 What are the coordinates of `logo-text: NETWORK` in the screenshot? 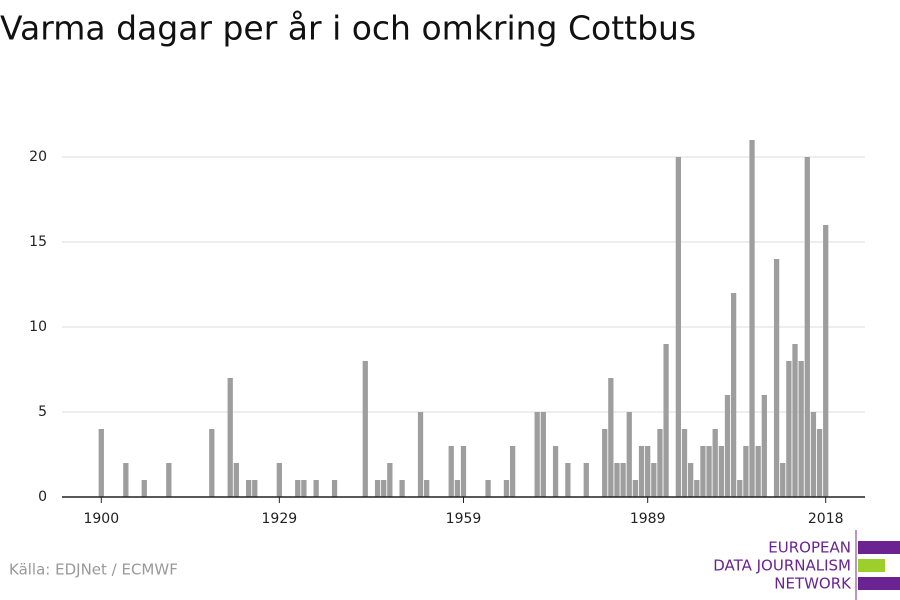 It's located at (813, 584).